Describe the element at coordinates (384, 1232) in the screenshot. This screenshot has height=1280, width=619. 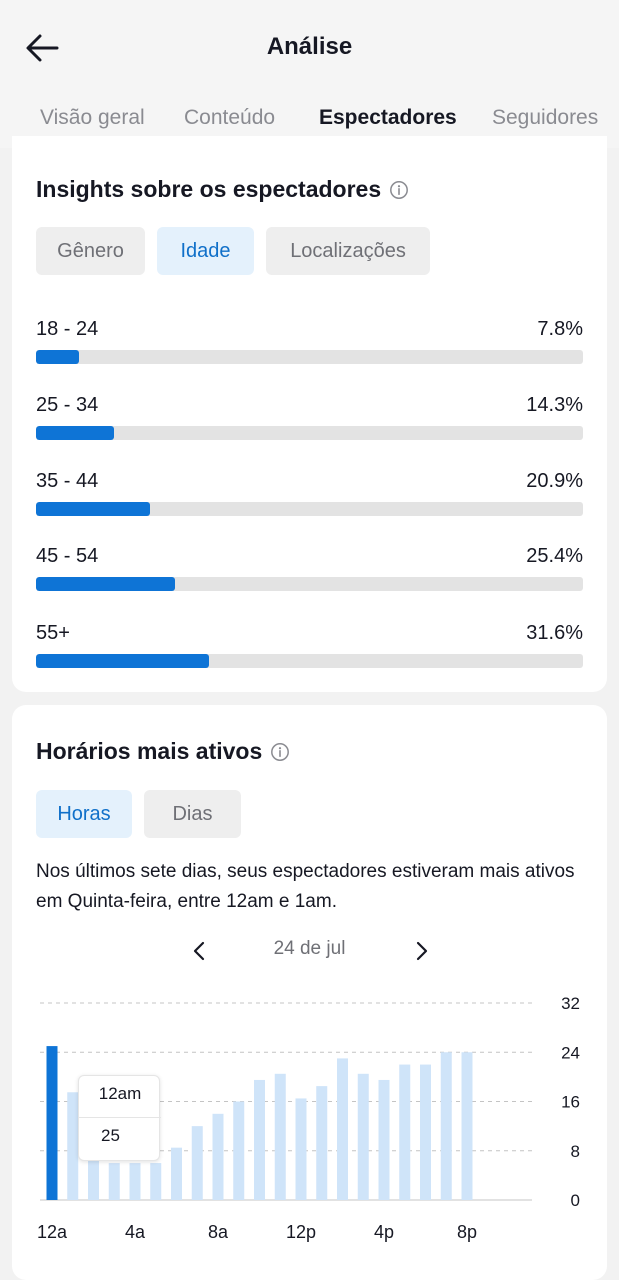
I see `x-tick-label: 4p` at that location.